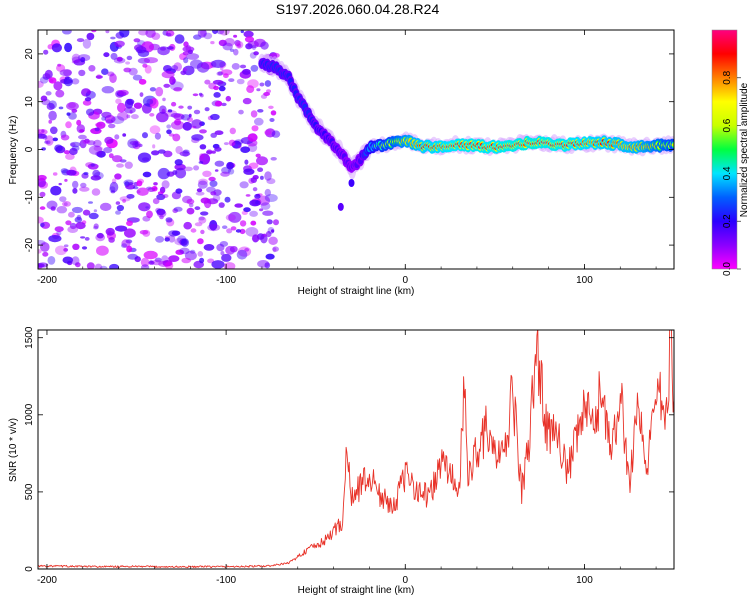 This screenshot has width=750, height=600. Describe the element at coordinates (727, 173) in the screenshot. I see `colorbar-tick-label: 0.4` at that location.